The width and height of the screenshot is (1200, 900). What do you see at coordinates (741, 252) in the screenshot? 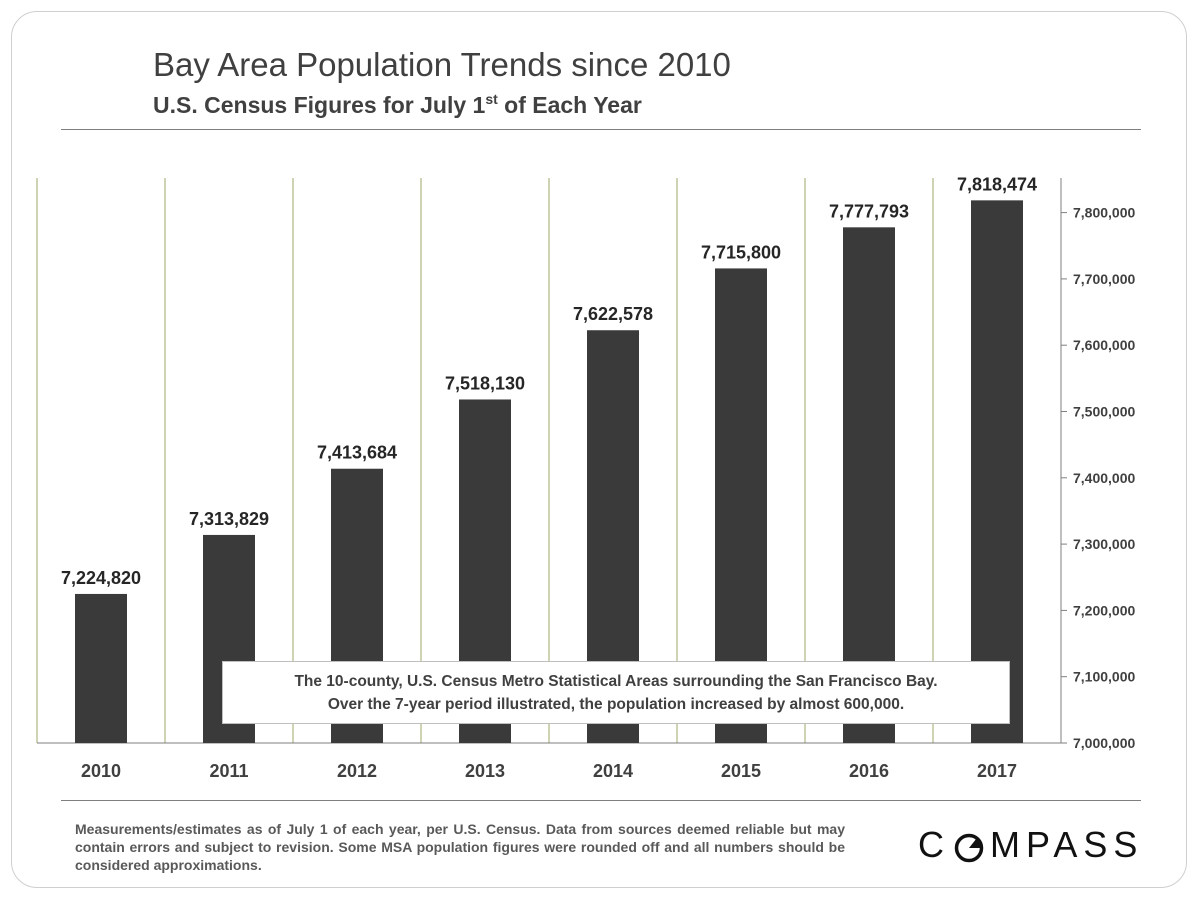
I see `bar-value-label: 7,715,800` at bounding box center [741, 252].